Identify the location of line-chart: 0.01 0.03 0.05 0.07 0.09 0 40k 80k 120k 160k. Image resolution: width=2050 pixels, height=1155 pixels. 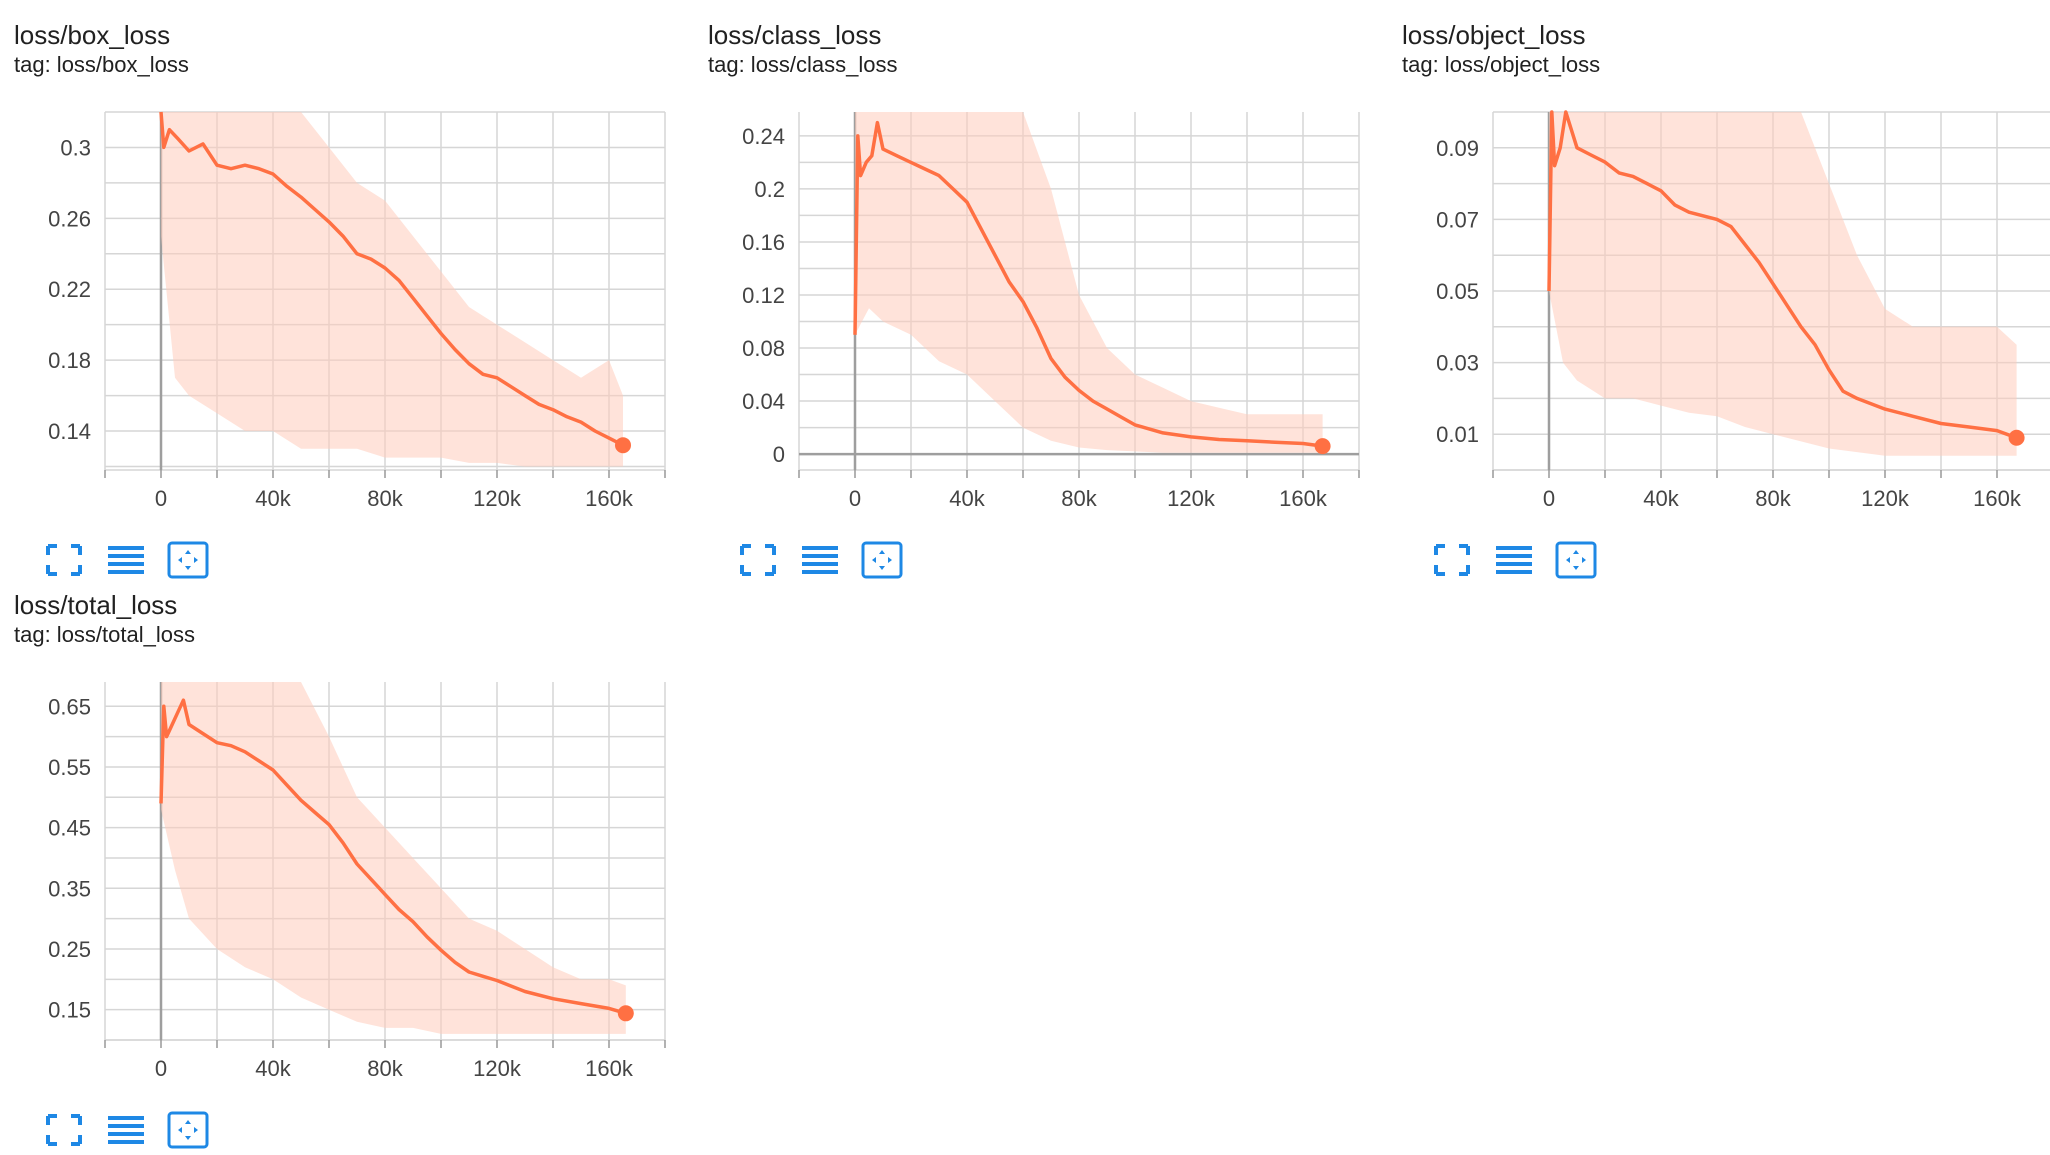
(1719, 305).